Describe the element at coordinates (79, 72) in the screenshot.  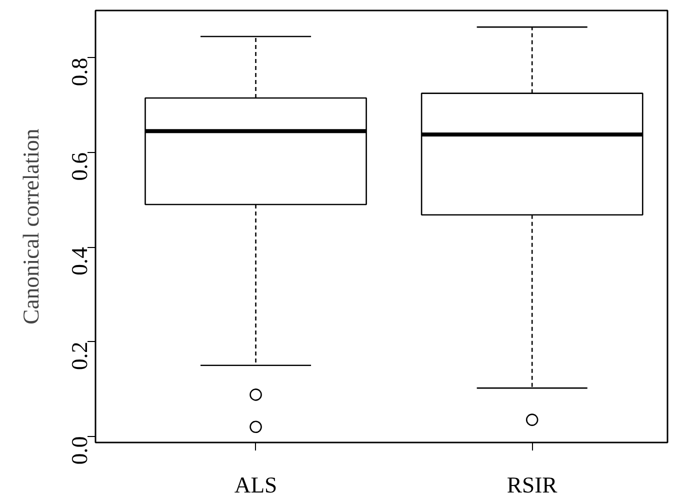
I see `y-tick-label: 0.8` at that location.